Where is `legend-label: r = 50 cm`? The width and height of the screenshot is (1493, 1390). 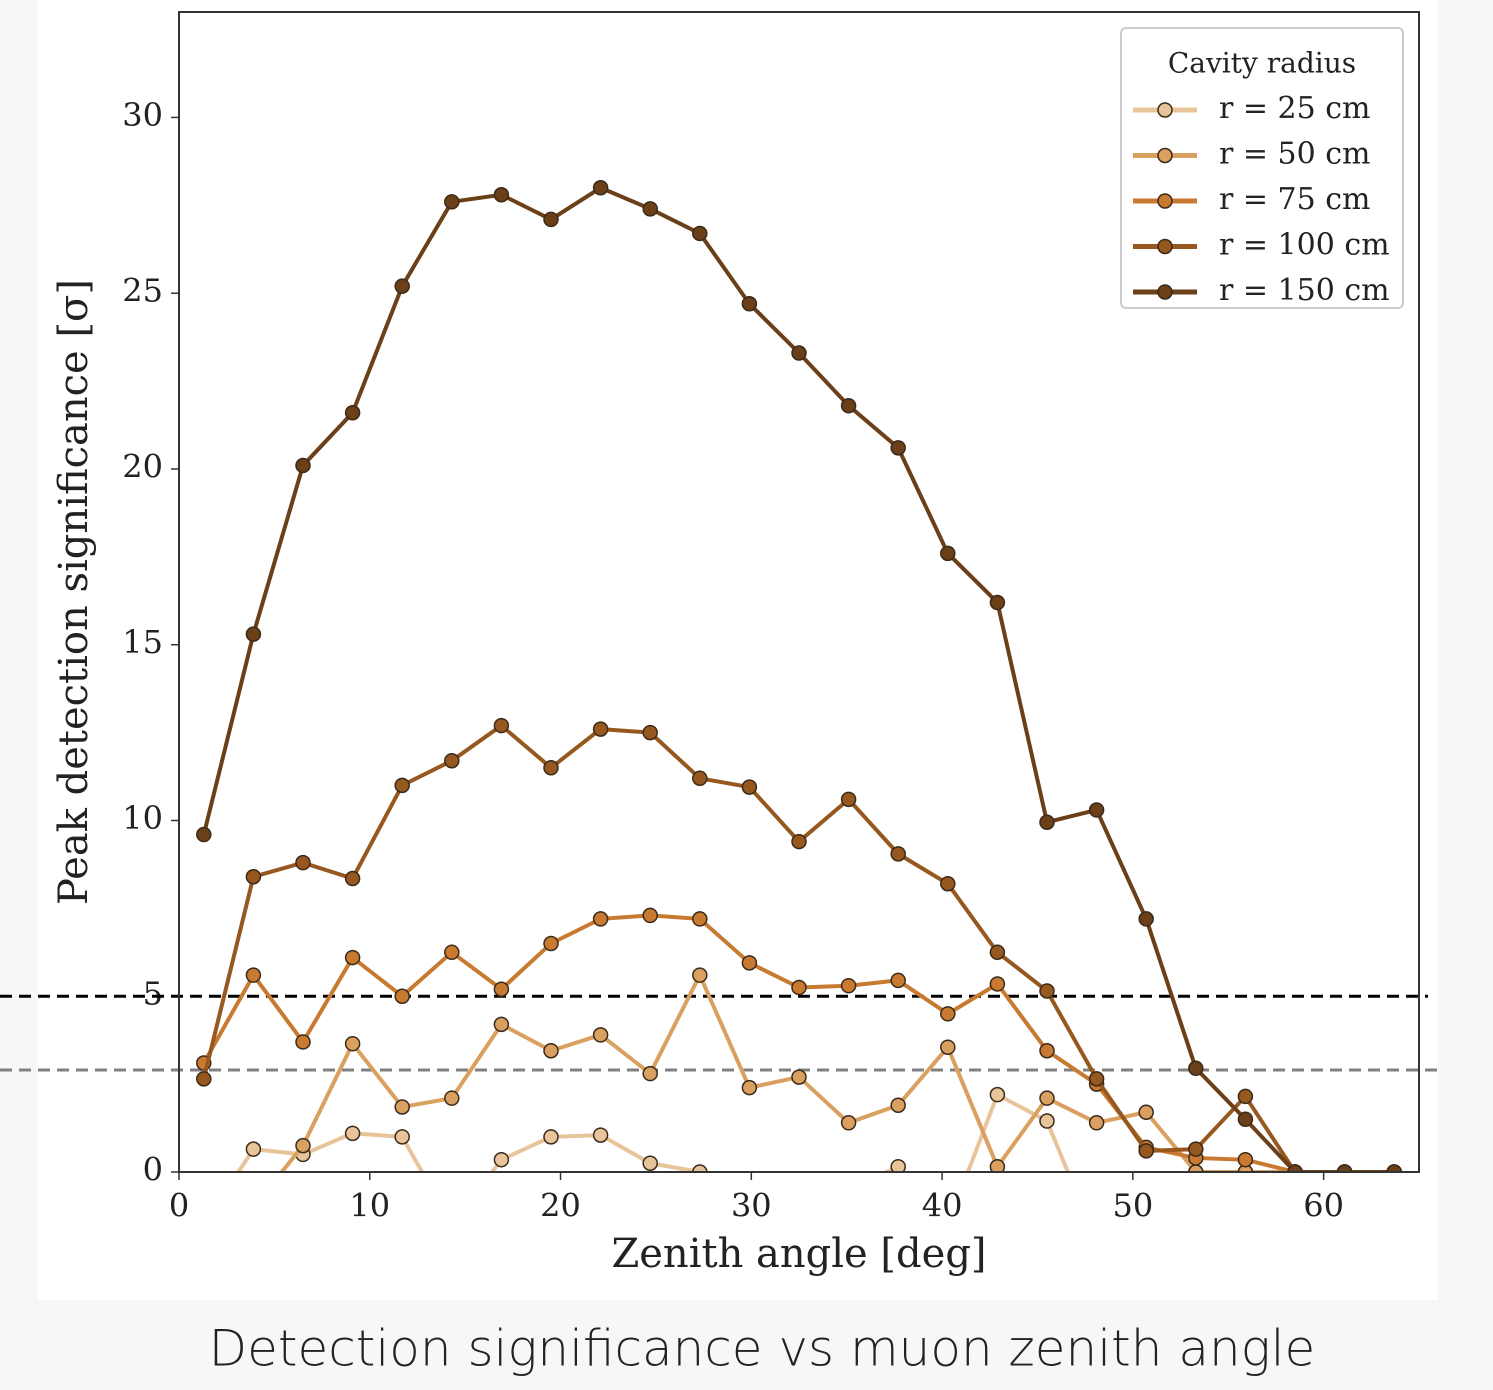 legend-label: r = 50 cm is located at coordinates (1295, 154).